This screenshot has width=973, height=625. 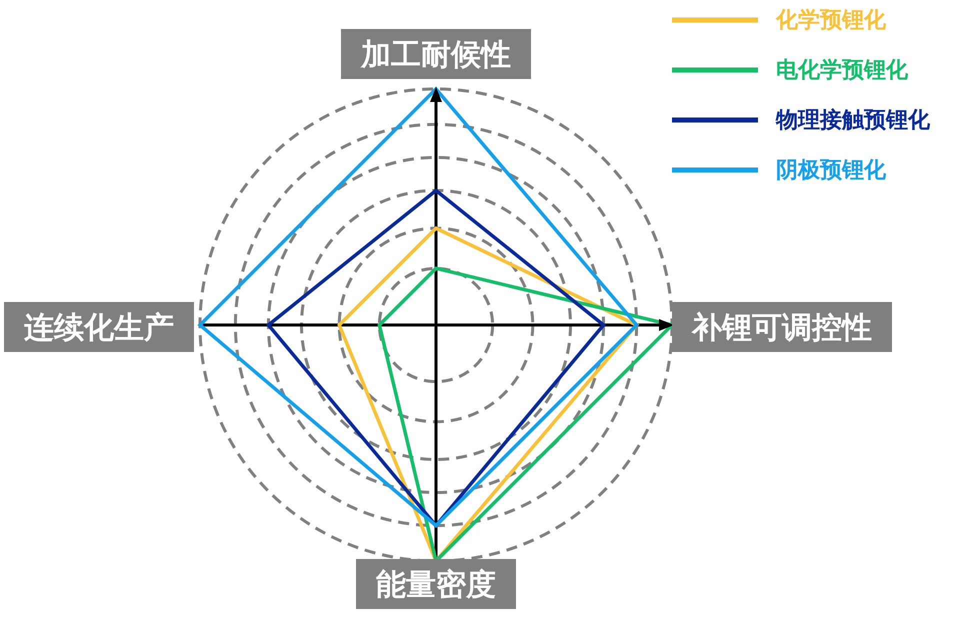 I want to click on legend-label: 阴极预锂化, so click(x=831, y=171).